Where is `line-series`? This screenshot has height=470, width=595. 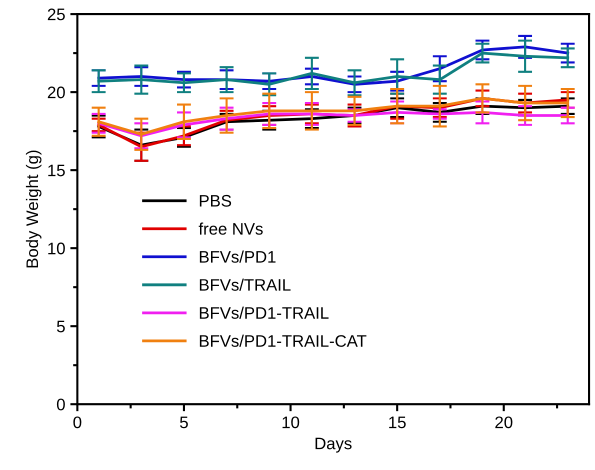
line-series is located at coordinates (333, 124).